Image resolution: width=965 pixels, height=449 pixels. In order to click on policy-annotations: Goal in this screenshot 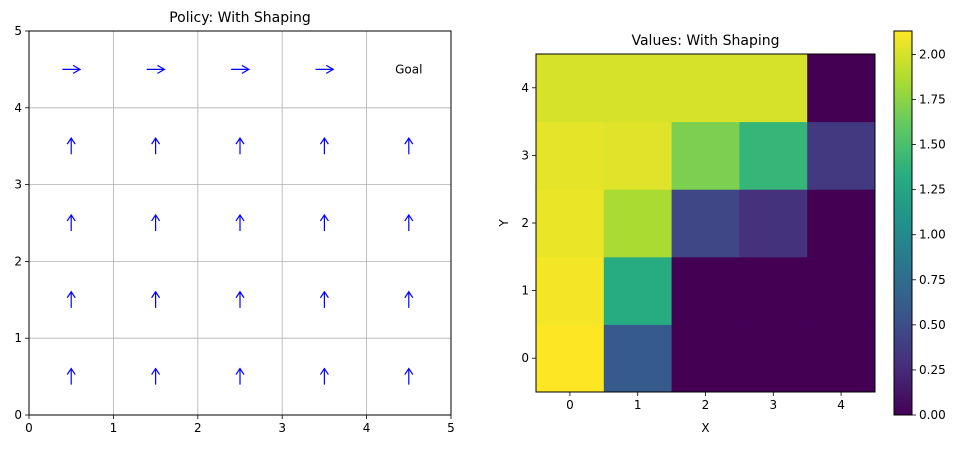, I will do `click(408, 69)`.